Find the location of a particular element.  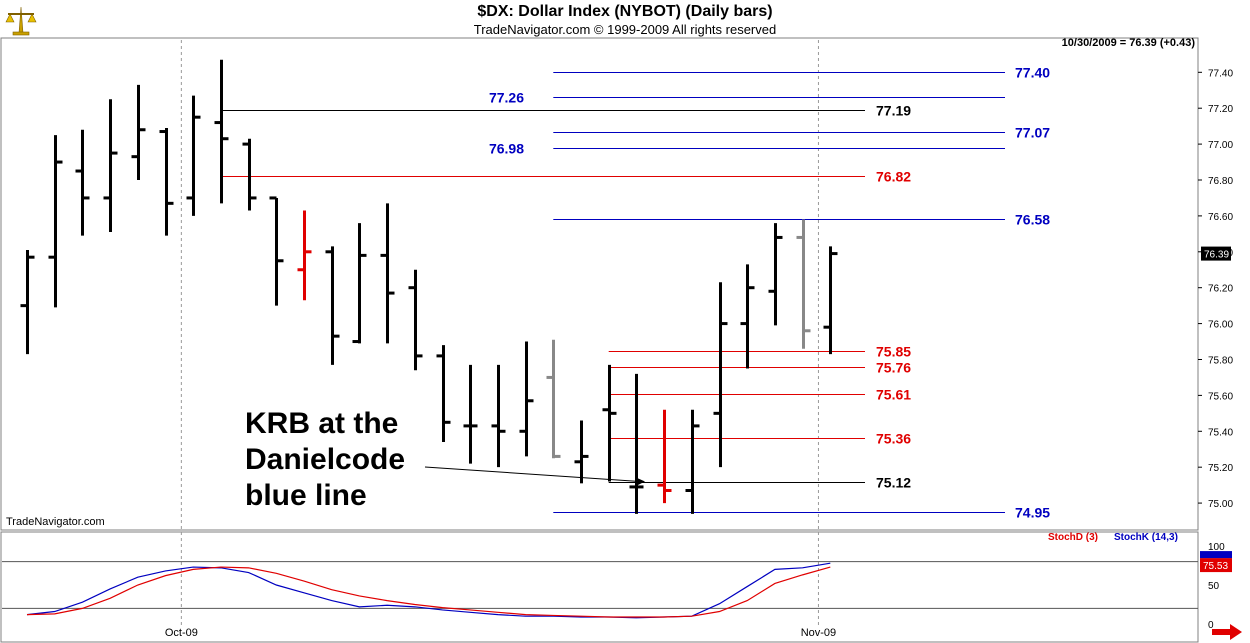

y-tick-label: 75.20 is located at coordinates (1220, 468).